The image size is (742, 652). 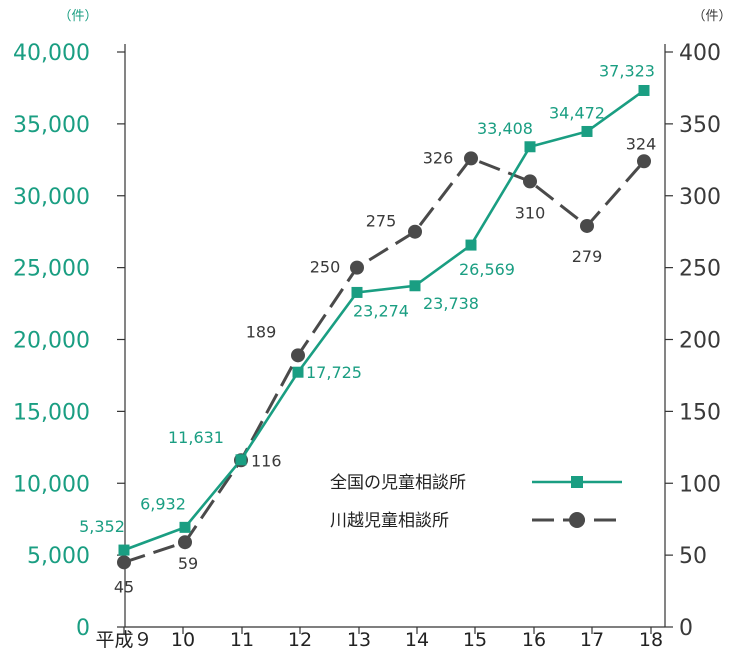 What do you see at coordinates (83, 628) in the screenshot?
I see `left-tick-label: 0` at bounding box center [83, 628].